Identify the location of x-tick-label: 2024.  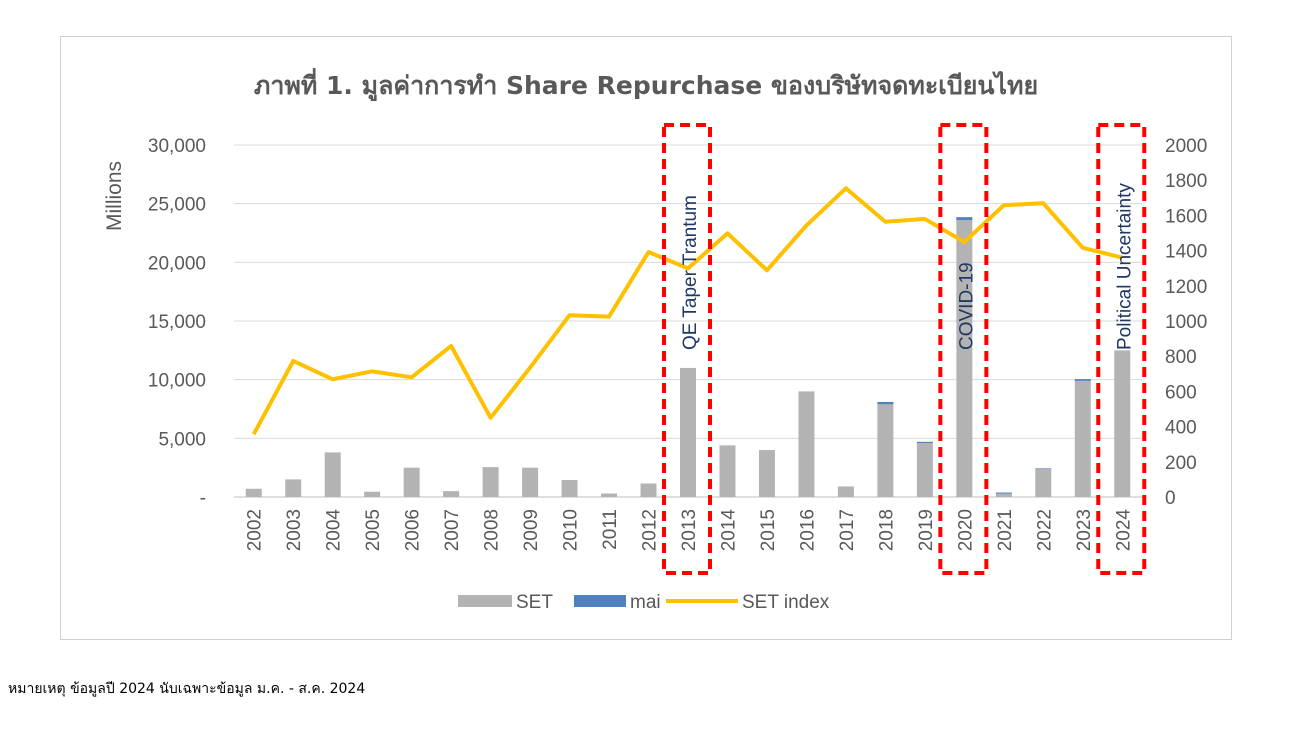
(1123, 530).